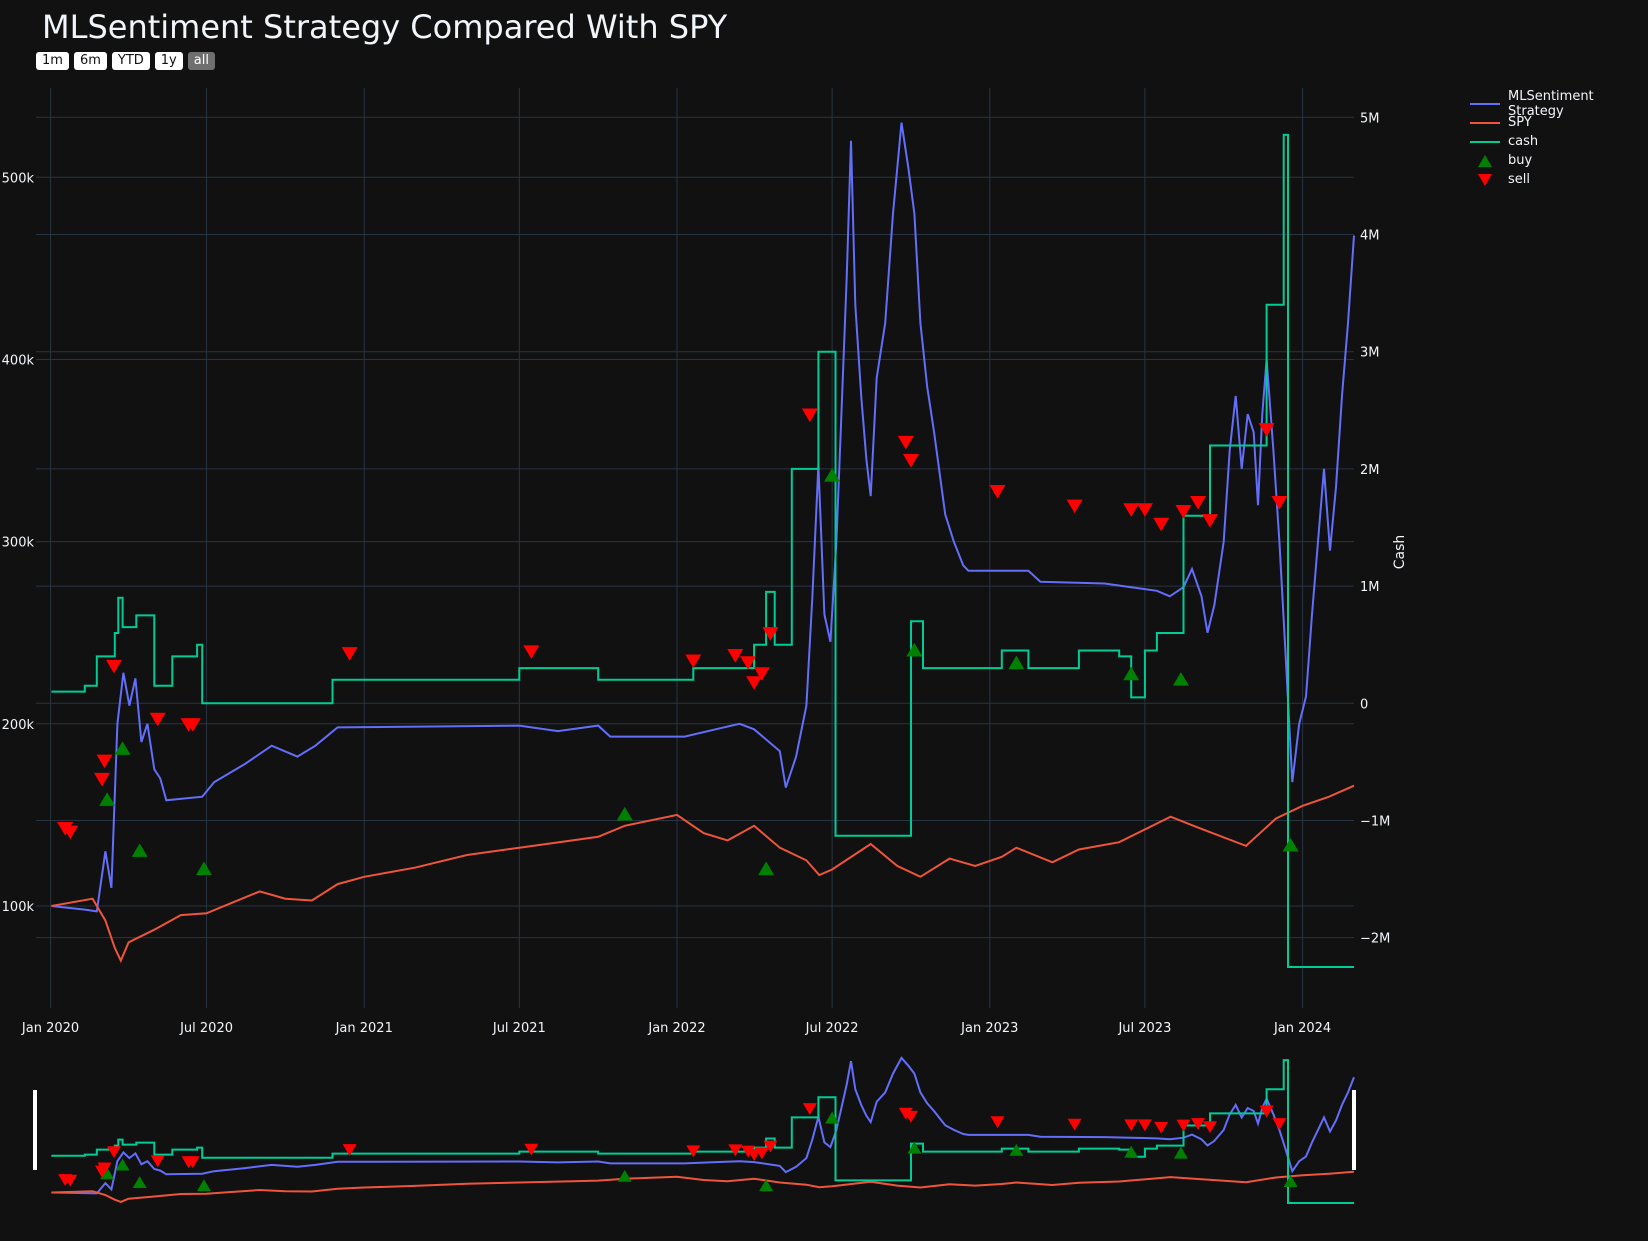 This screenshot has width=1648, height=1241. I want to click on range-slider, so click(694, 1130).